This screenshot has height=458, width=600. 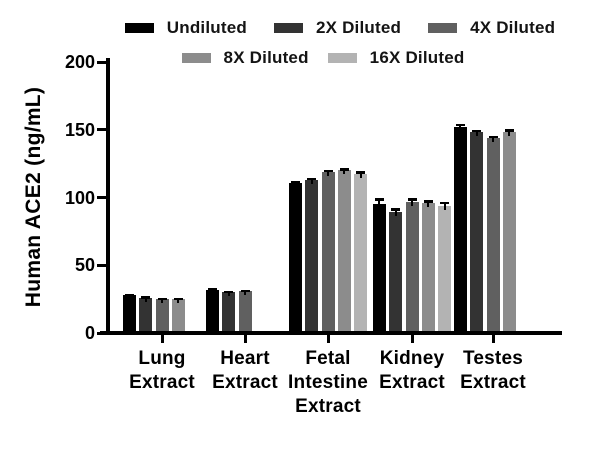 What do you see at coordinates (84, 265) in the screenshot?
I see `y-tick-label: 50` at bounding box center [84, 265].